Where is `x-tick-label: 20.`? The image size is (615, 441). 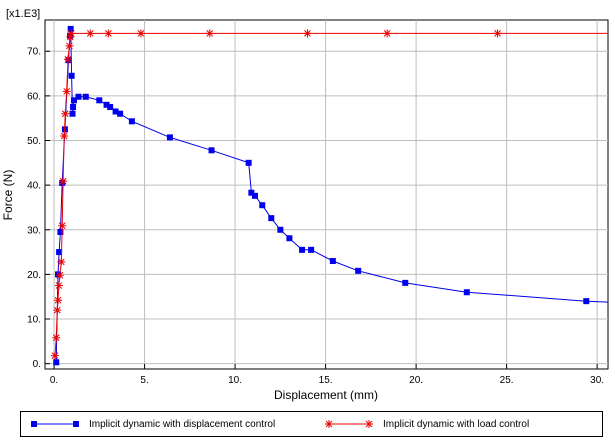 x-tick-label: 20. is located at coordinates (416, 380).